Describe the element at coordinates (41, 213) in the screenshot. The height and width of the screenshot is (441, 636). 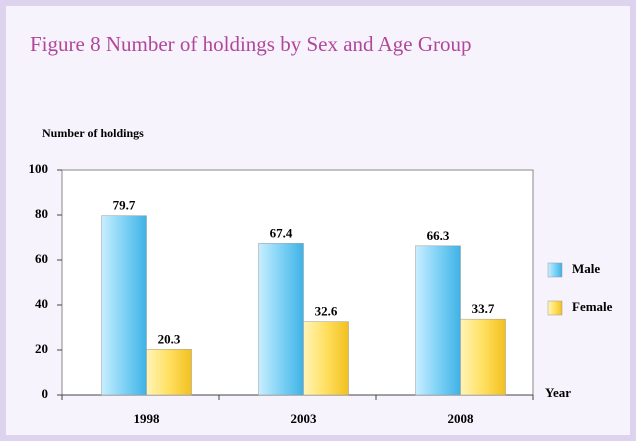
I see `y-tick-label: 80` at that location.